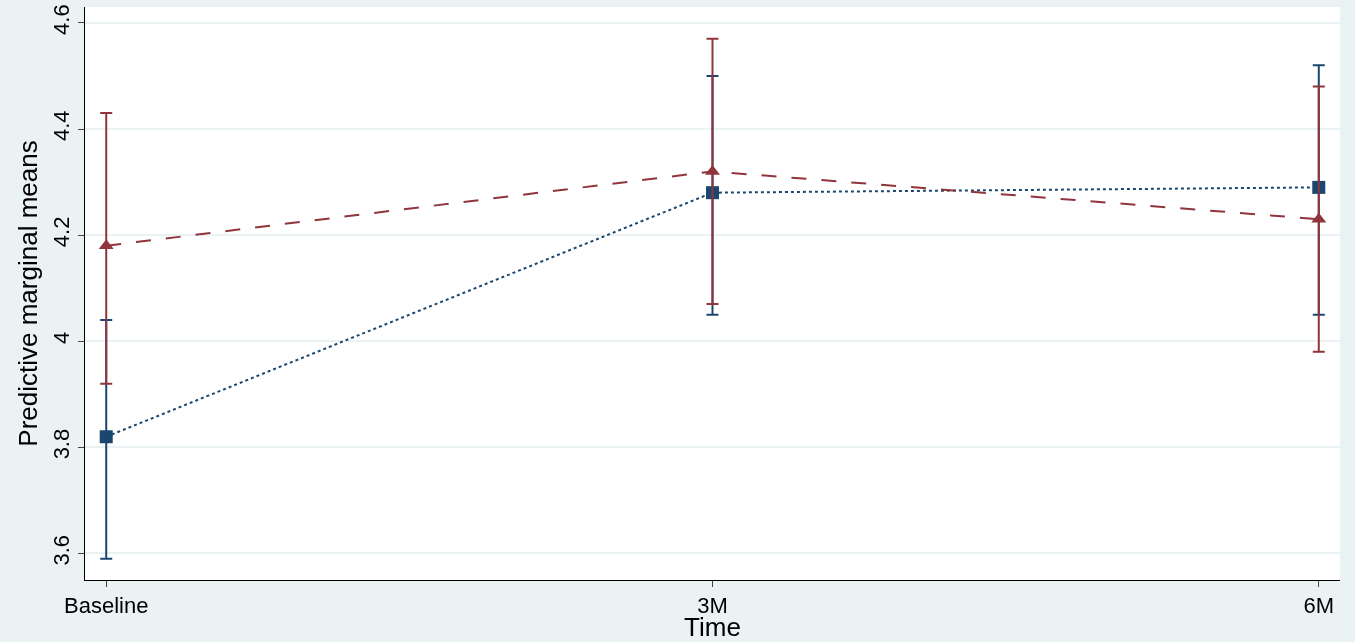 The height and width of the screenshot is (642, 1355). I want to click on x-axis-title: Time, so click(712, 627).